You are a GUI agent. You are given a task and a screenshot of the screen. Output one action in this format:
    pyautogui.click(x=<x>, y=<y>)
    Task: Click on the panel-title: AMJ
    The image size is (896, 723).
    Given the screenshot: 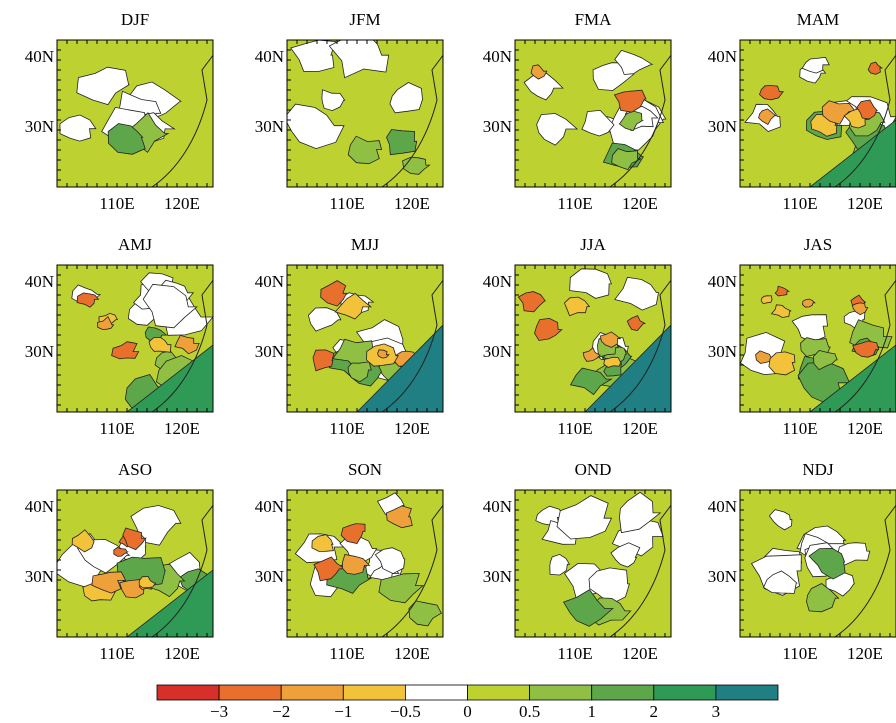 What is the action you would take?
    pyautogui.click(x=135, y=244)
    